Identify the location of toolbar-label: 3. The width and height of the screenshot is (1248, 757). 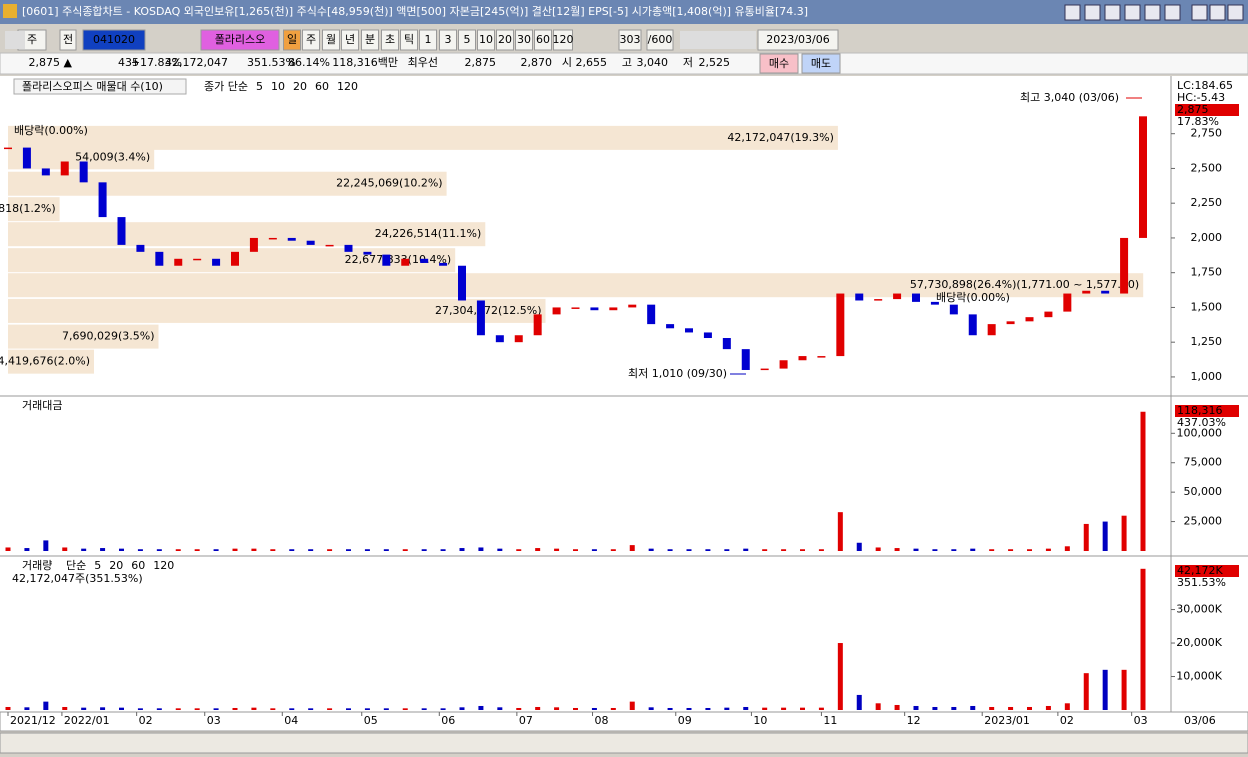
(448, 39).